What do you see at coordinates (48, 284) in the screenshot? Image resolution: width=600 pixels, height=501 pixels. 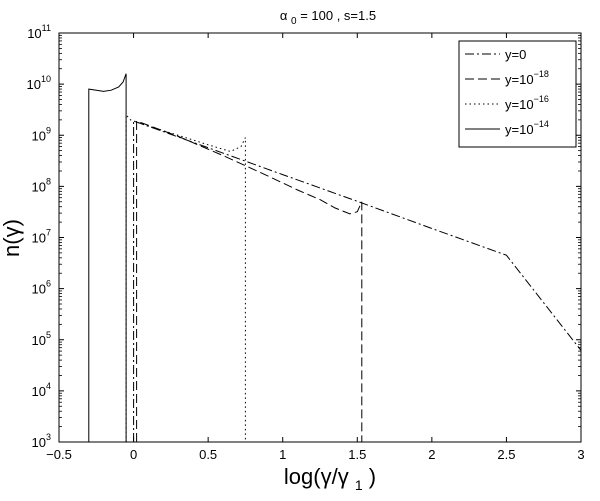 I see `y-tick-label-power: 6` at bounding box center [48, 284].